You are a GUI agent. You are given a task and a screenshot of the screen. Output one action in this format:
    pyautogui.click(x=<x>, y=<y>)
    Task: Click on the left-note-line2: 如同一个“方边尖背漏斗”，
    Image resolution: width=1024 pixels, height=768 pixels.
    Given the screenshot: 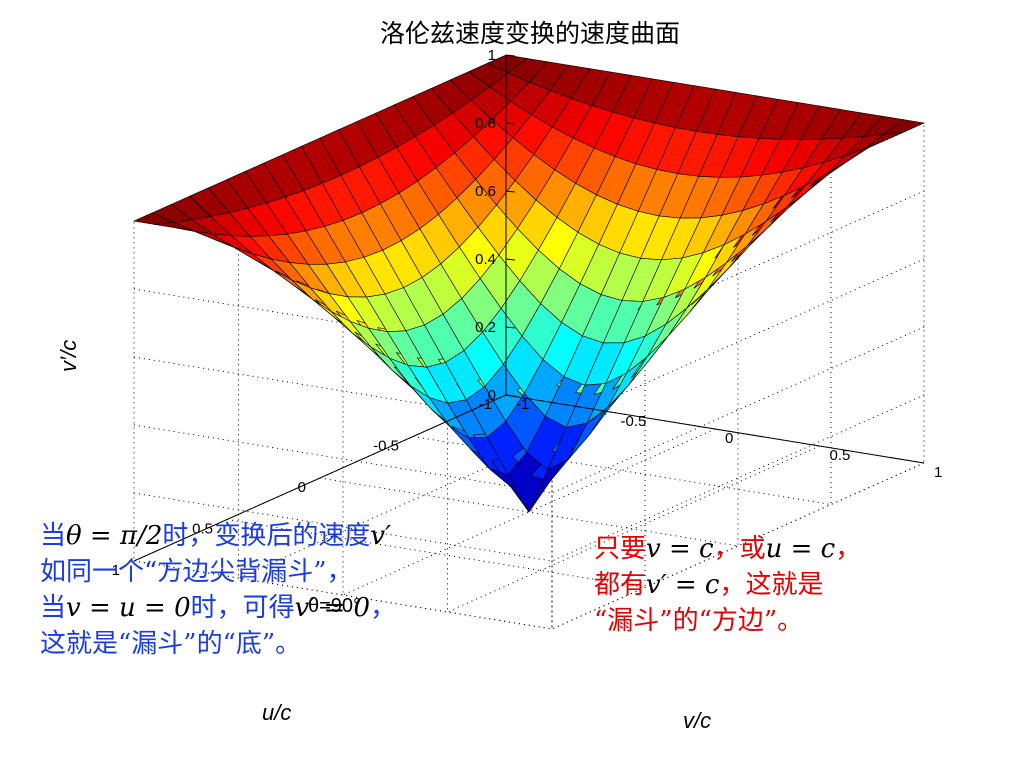 What is the action you would take?
    pyautogui.click(x=196, y=572)
    